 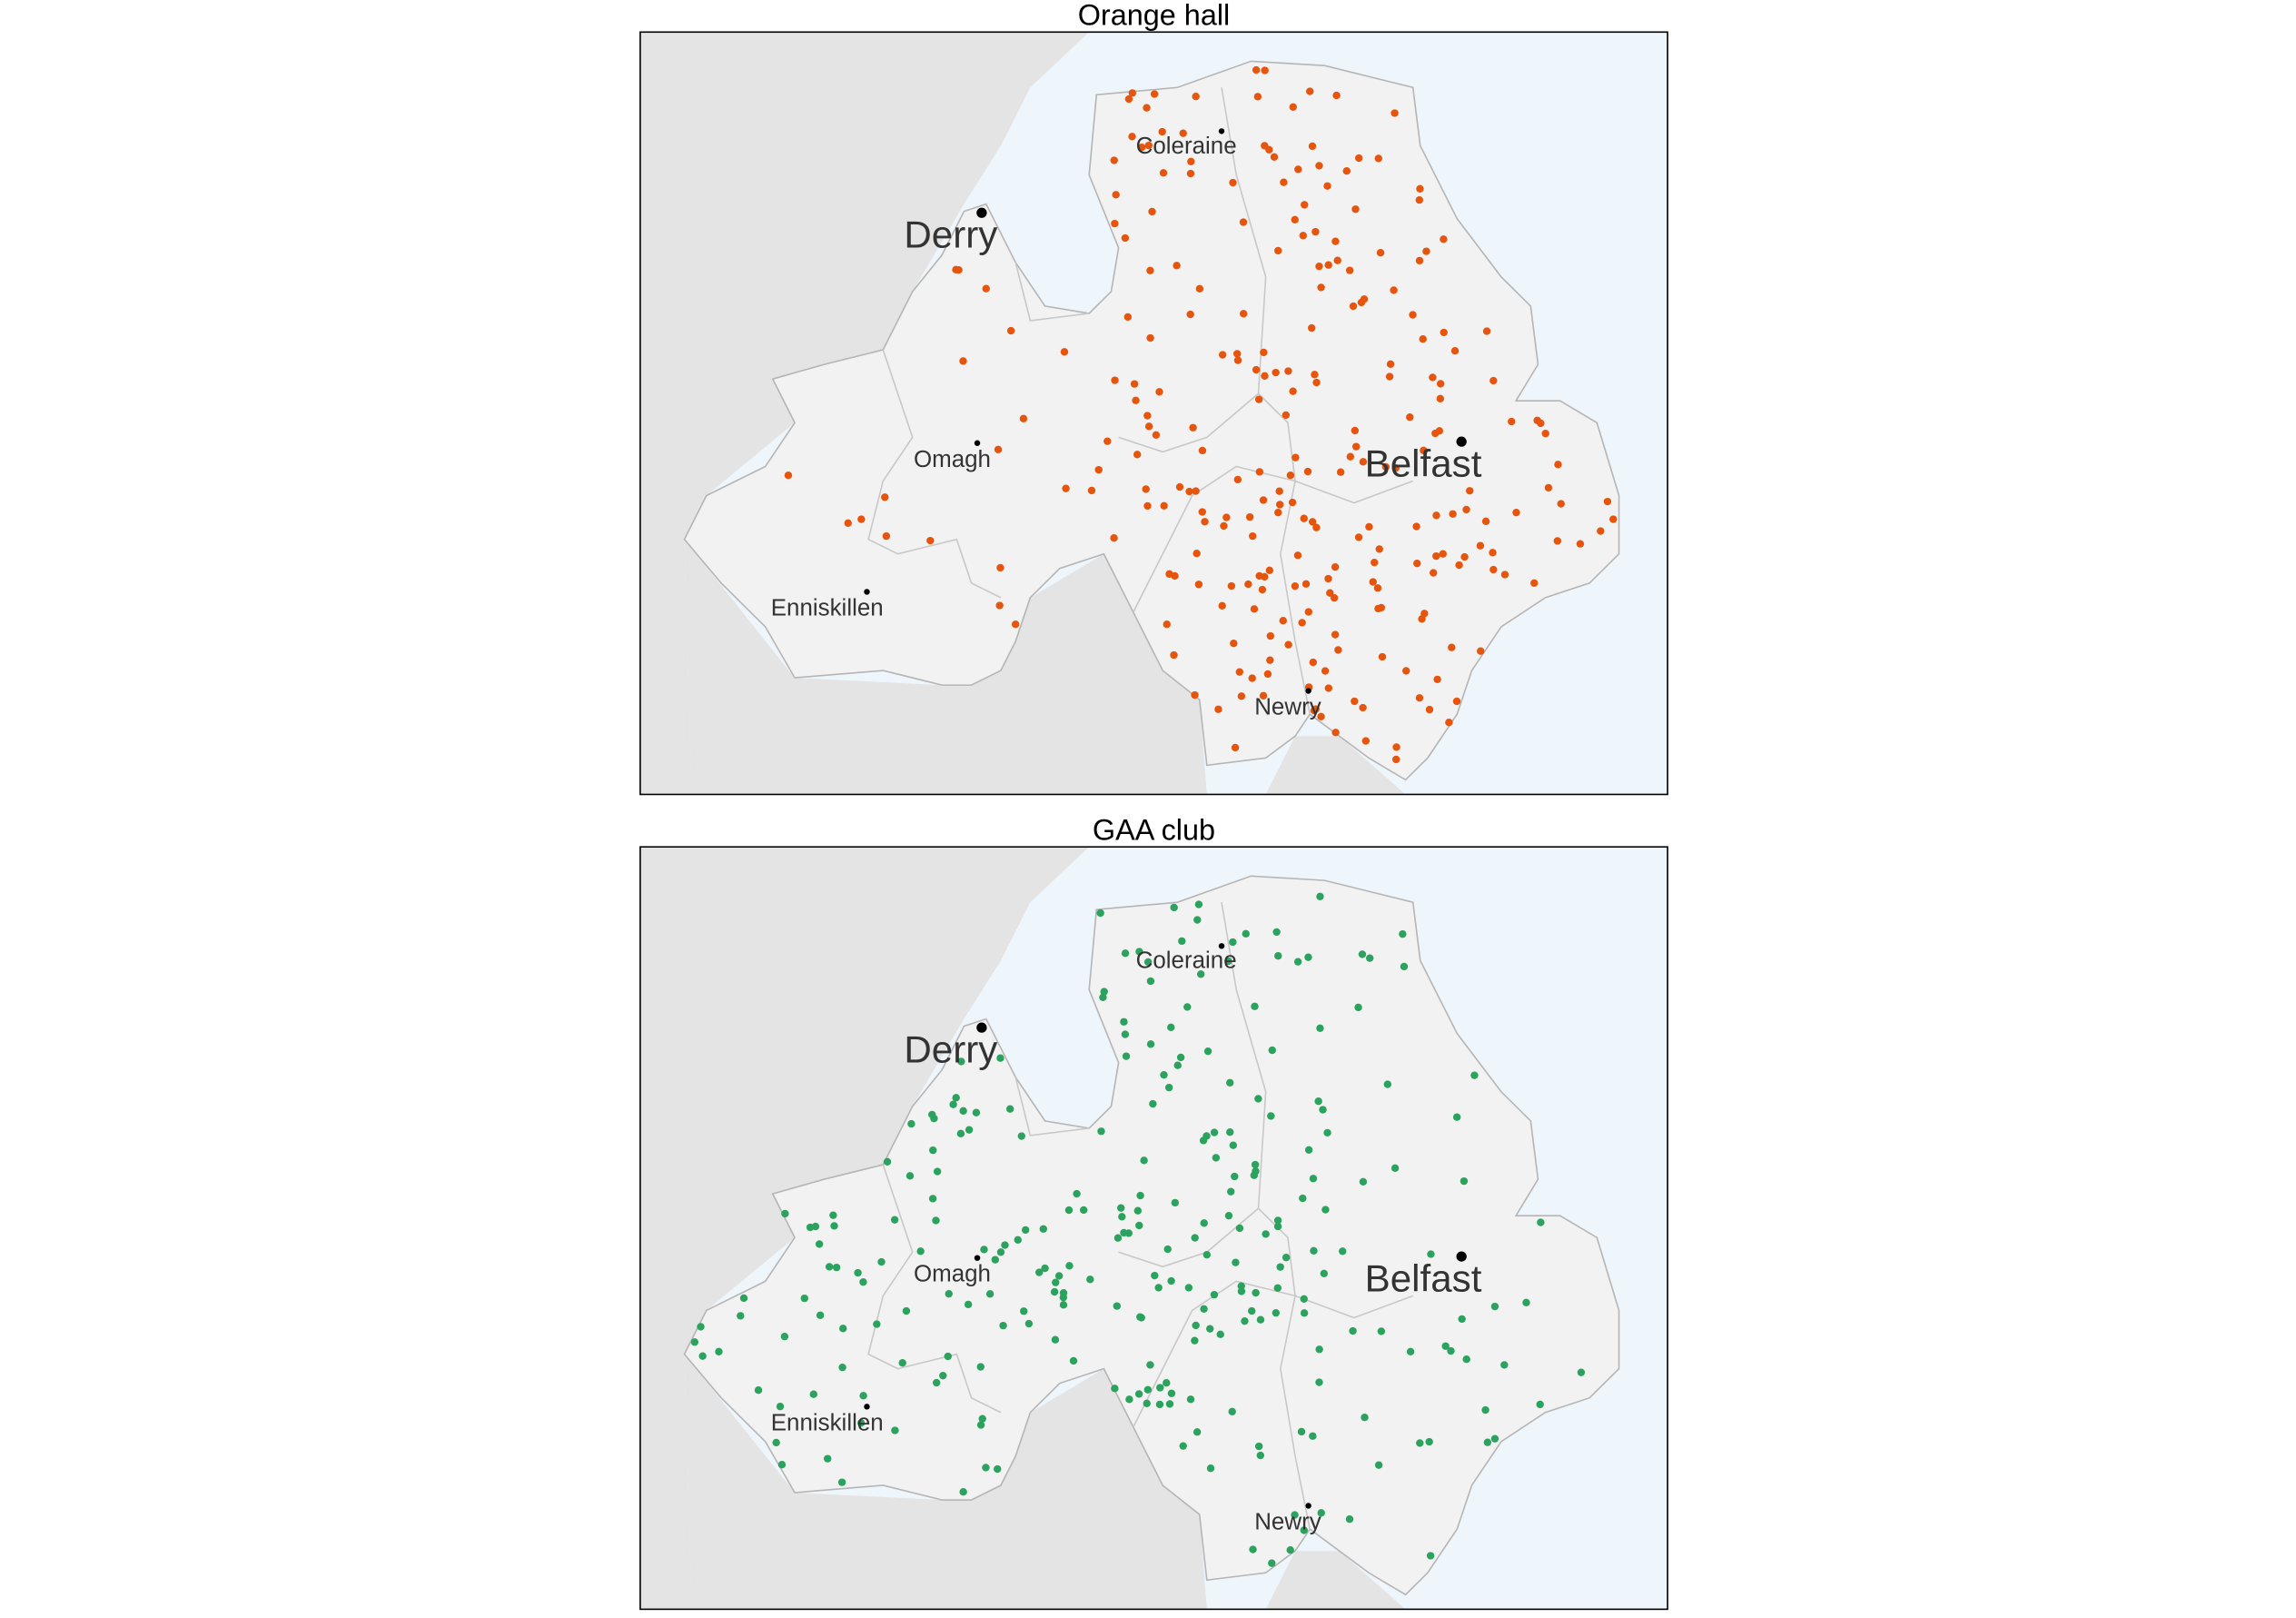 What do you see at coordinates (1154, 16) in the screenshot?
I see `panel-title: Orange hall` at bounding box center [1154, 16].